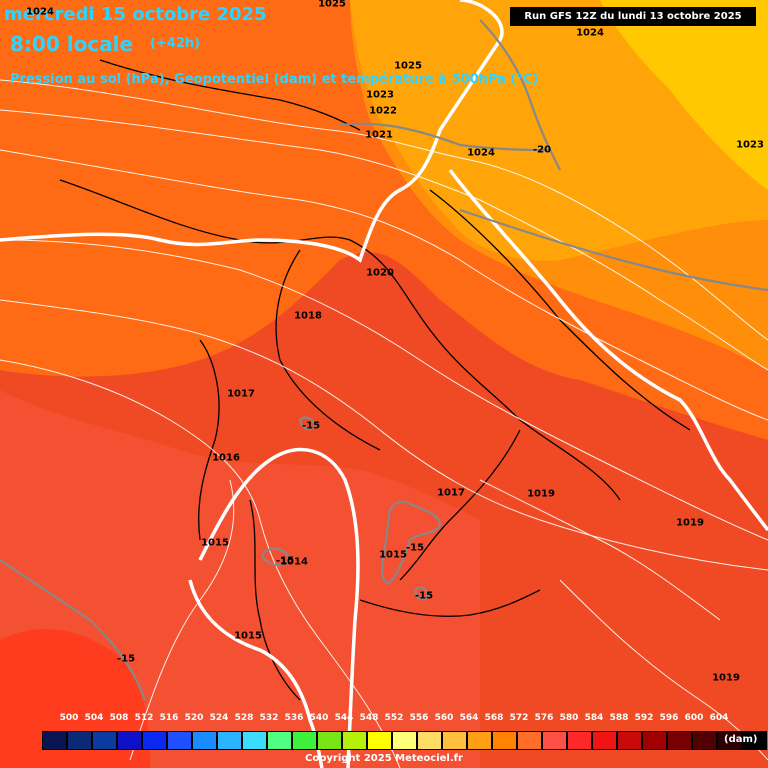 Image resolution: width=768 pixels, height=768 pixels. I want to click on legend-tick: 512, so click(144, 718).